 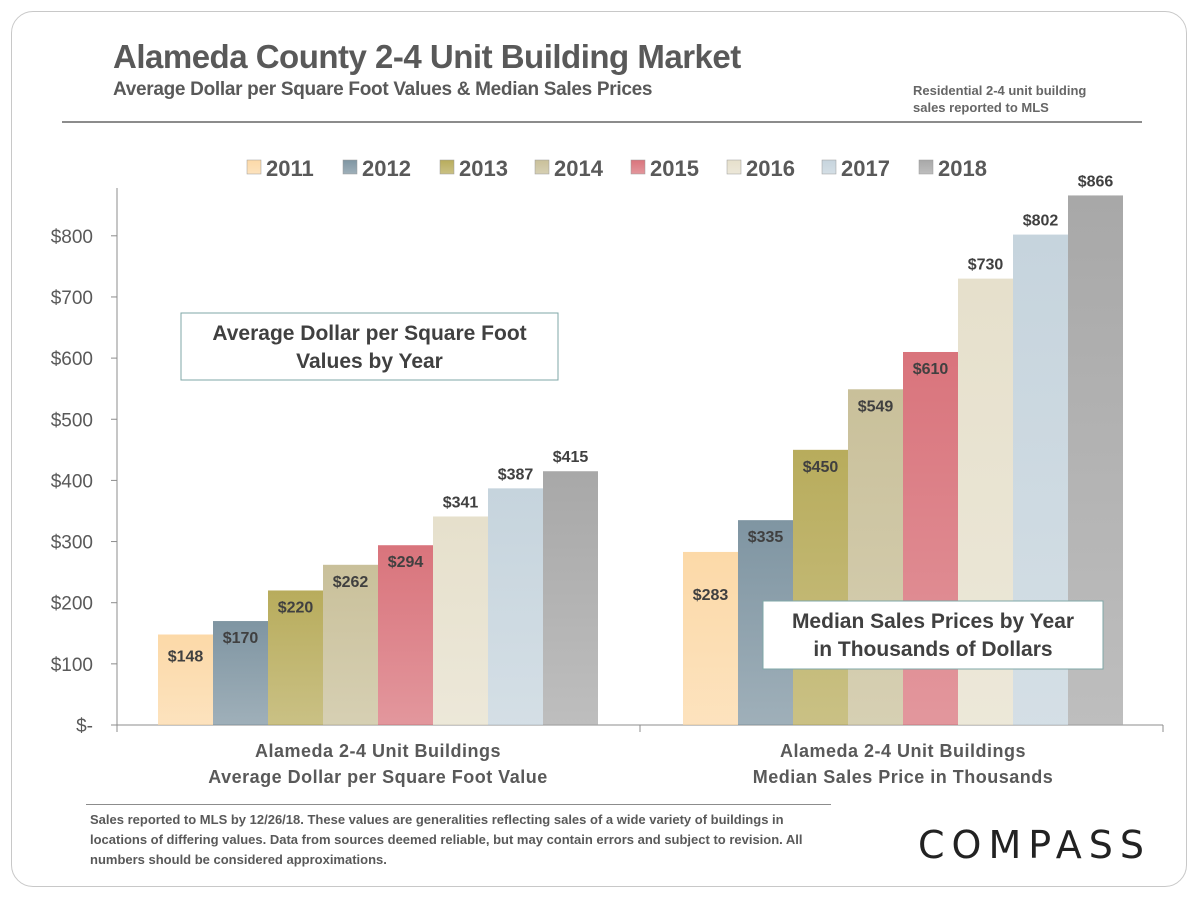 I want to click on data-label: $730, so click(x=986, y=265).